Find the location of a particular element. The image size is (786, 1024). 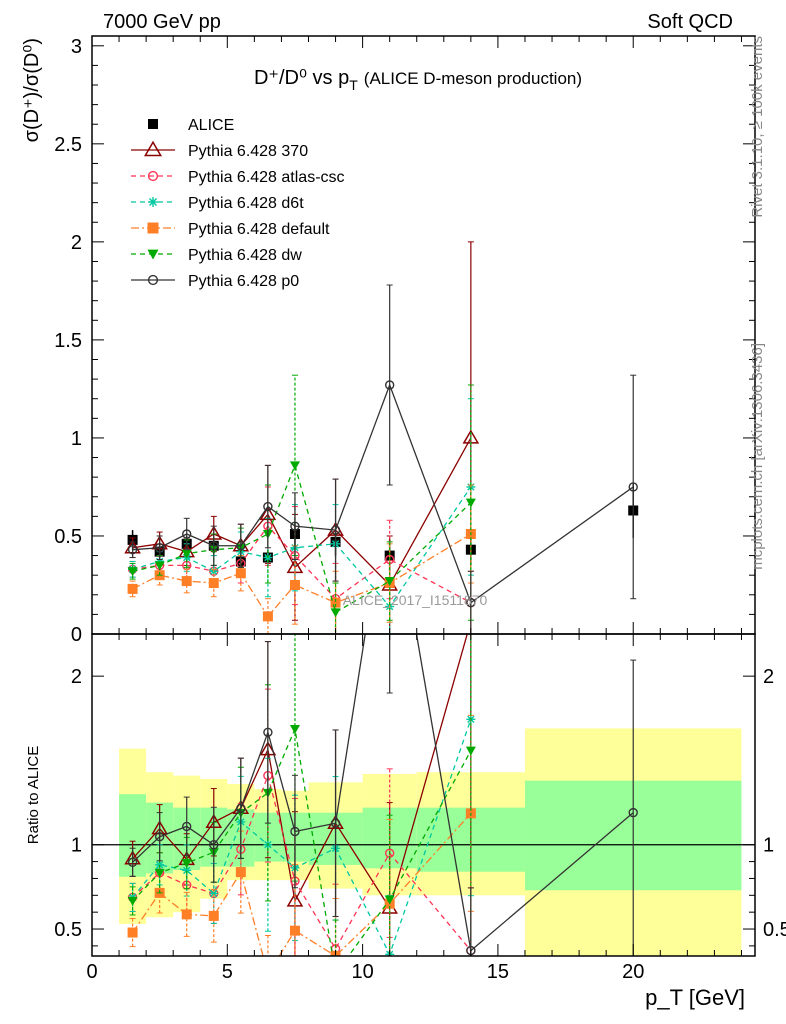

ratio-tick-label-right: 0.5 is located at coordinates (774, 930).